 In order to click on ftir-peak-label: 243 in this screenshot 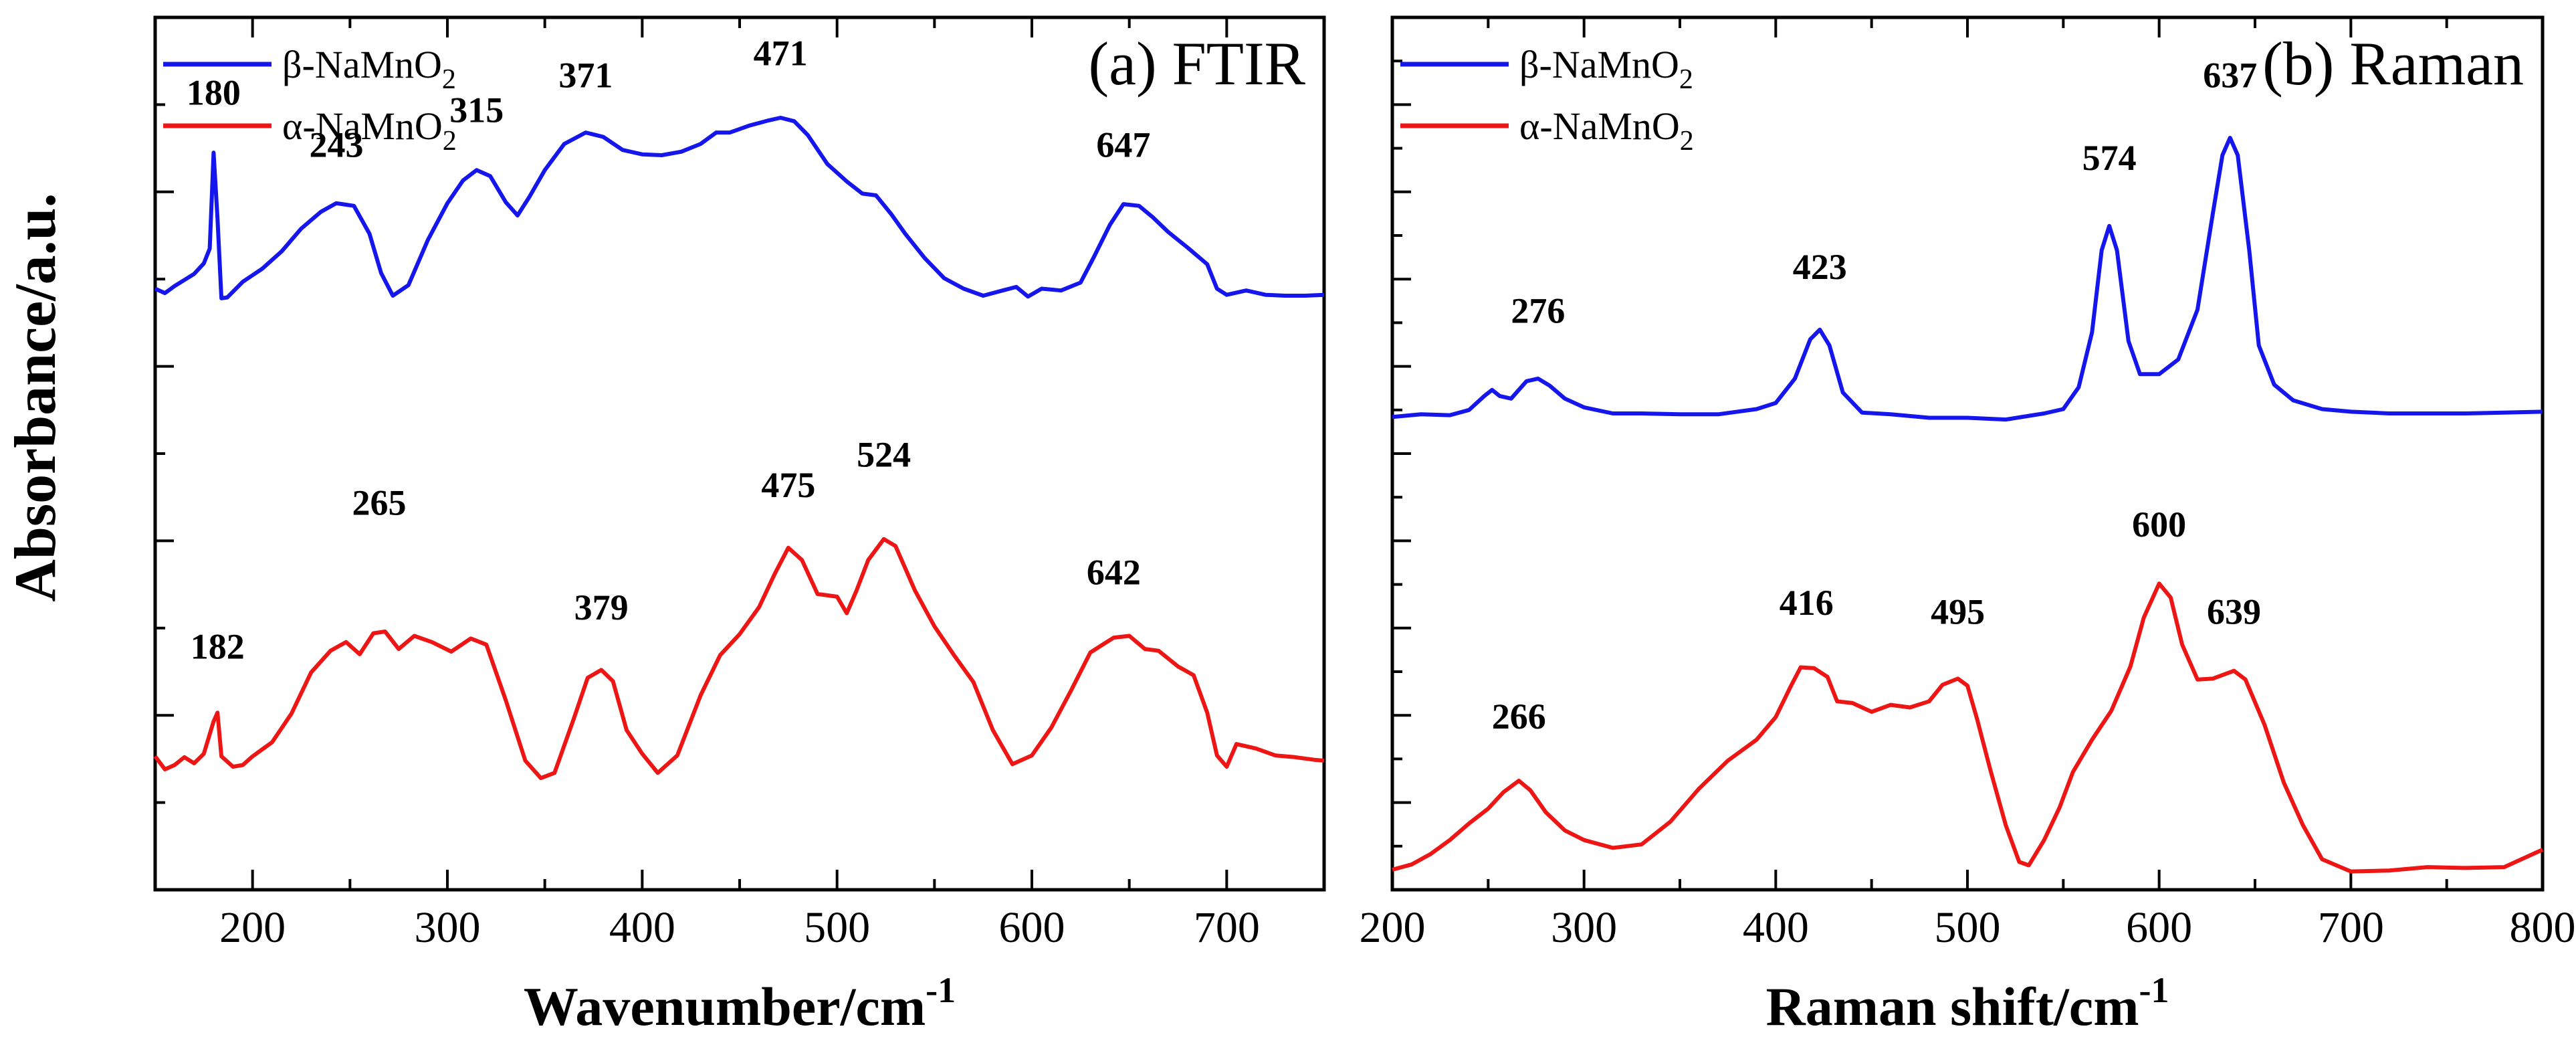, I will do `click(336, 145)`.